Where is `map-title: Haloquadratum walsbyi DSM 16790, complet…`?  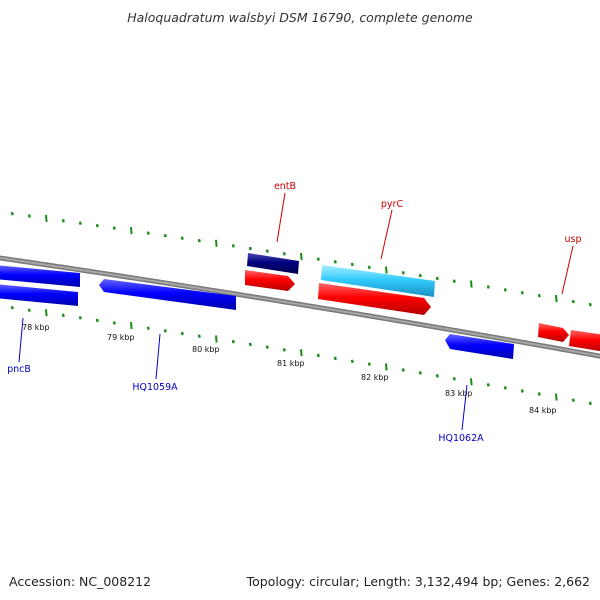 map-title: Haloquadratum walsbyi DSM 16790, complet… is located at coordinates (300, 17).